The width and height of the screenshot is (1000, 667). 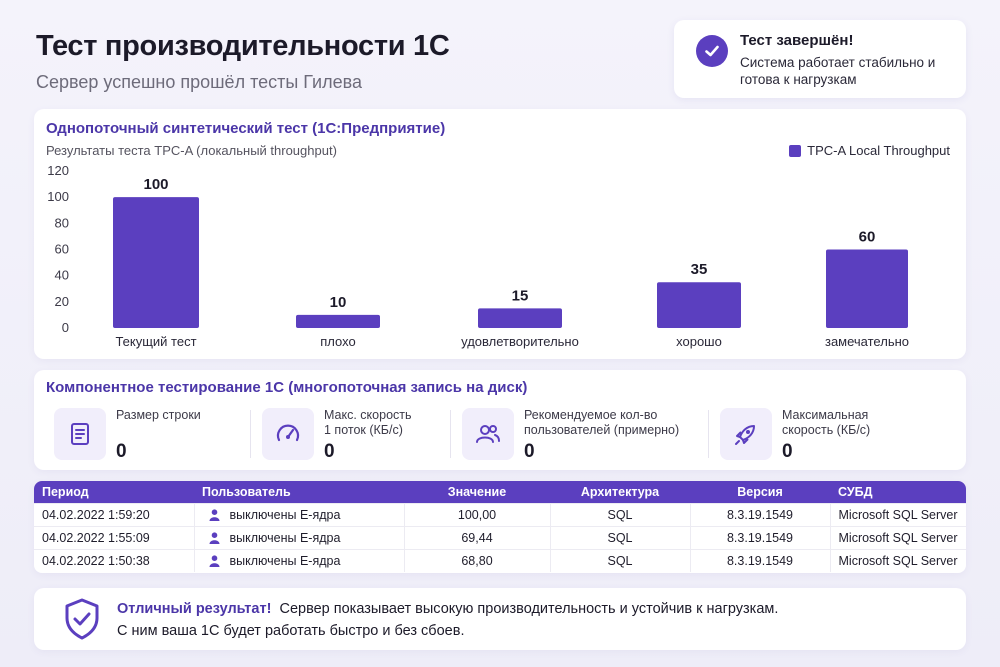 I want to click on cell-period: 04.02.2022 1:50:38, so click(x=114, y=560).